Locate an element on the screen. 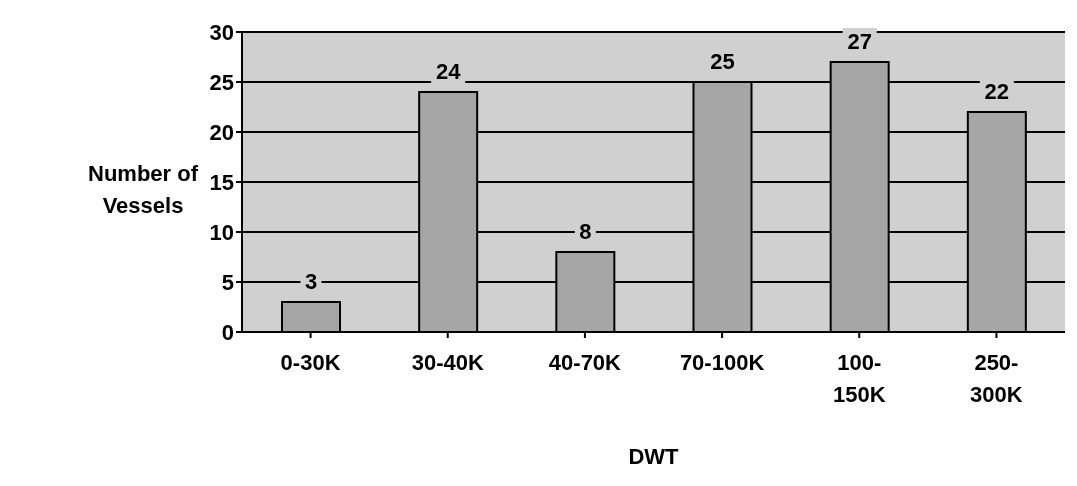 The height and width of the screenshot is (486, 1077). data-label: 3 is located at coordinates (311, 281).